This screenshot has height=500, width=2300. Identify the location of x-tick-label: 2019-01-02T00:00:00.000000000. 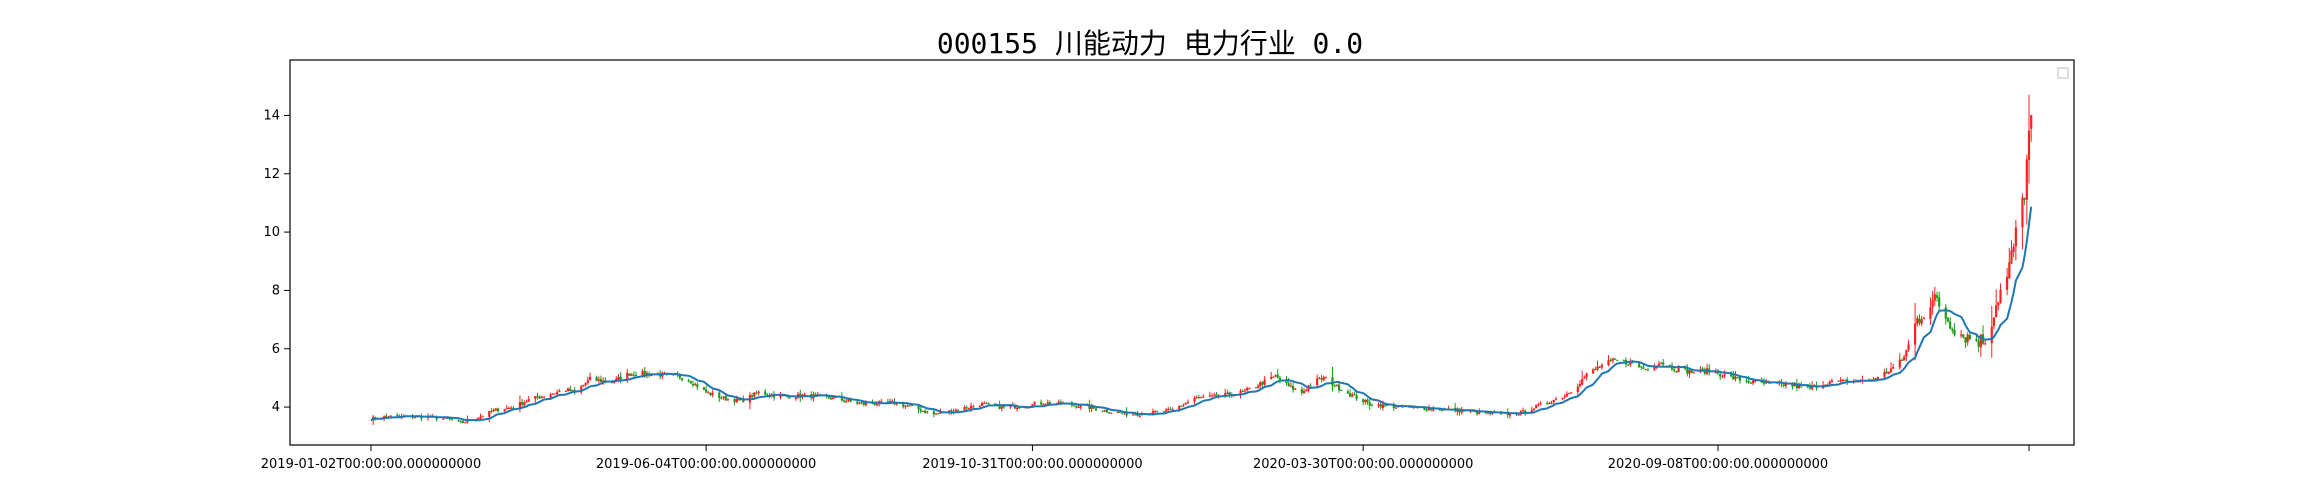
(371, 464).